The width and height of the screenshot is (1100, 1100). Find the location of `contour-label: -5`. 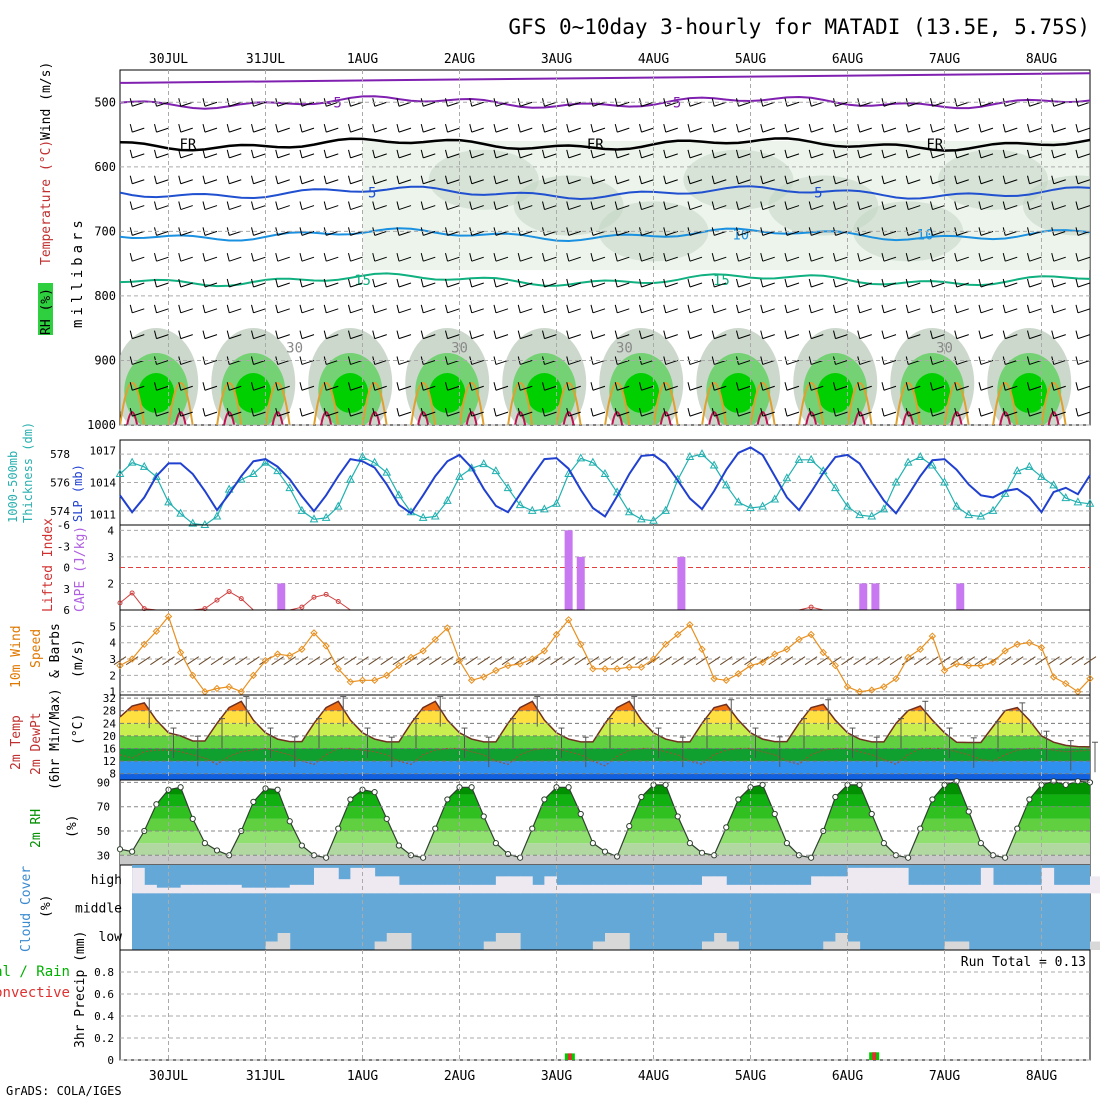

contour-label: -5 is located at coordinates (672, 103).